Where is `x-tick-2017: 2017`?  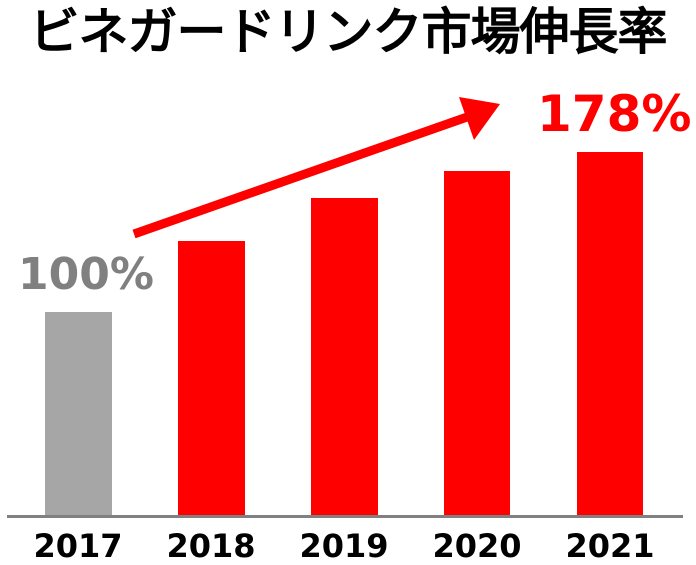
x-tick-2017: 2017 is located at coordinates (78, 546).